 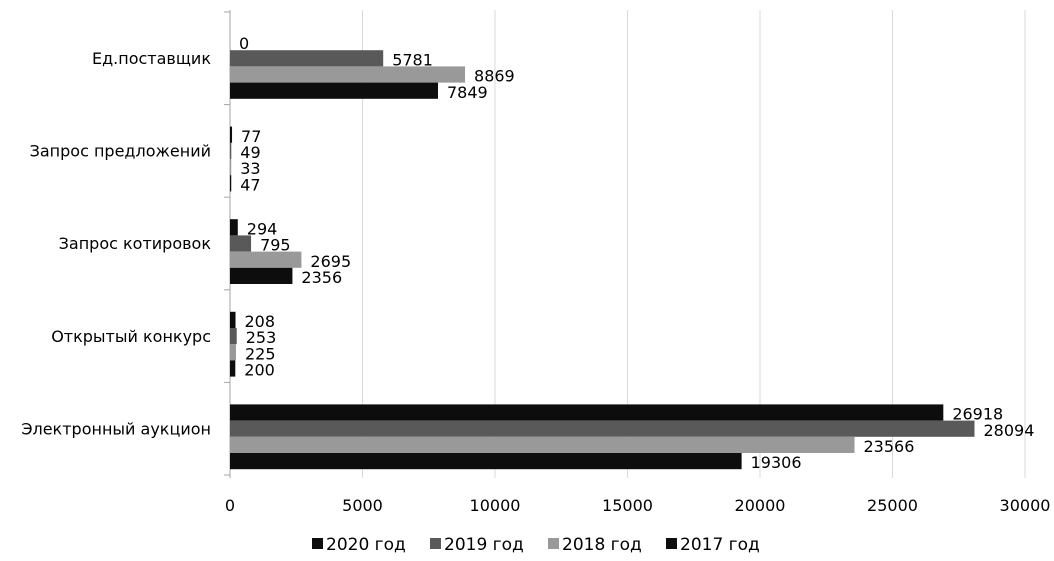 What do you see at coordinates (262, 228) in the screenshot?
I see `data-label: 294` at bounding box center [262, 228].